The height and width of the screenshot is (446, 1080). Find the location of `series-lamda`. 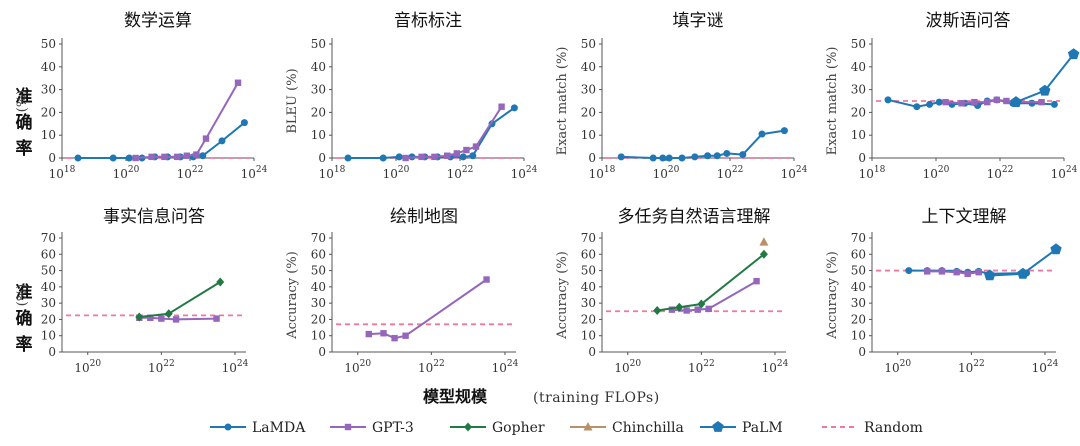

series-lamda is located at coordinates (431, 133).